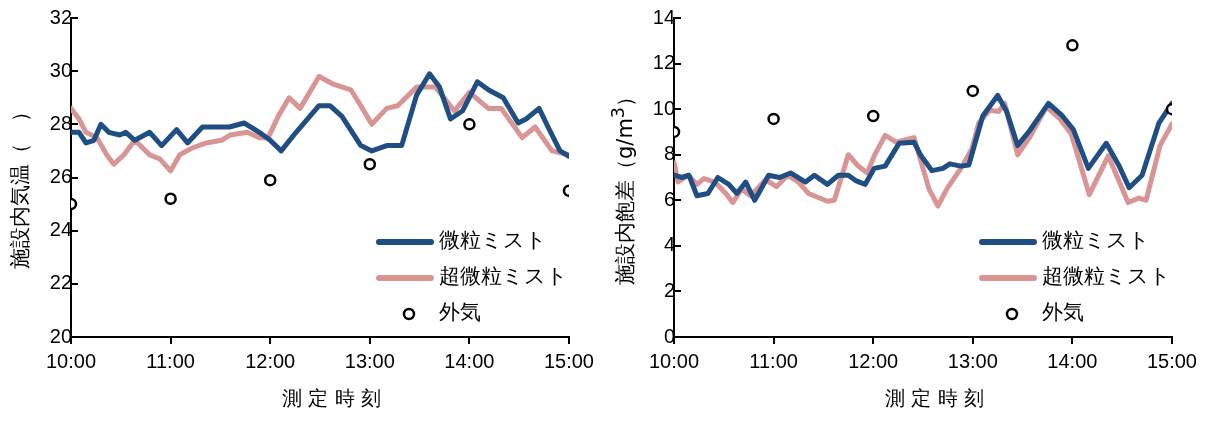  I want to click on y-tick-label: 32, so click(61, 16).